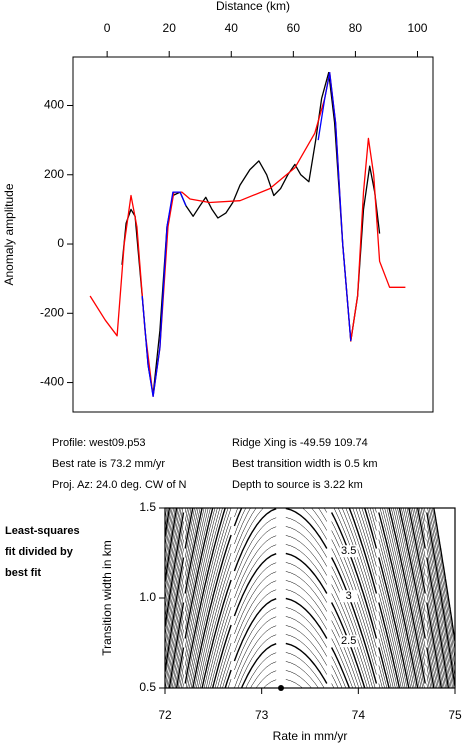 The width and height of the screenshot is (467, 745). Describe the element at coordinates (232, 28) in the screenshot. I see `x-tick-label: 40` at that location.